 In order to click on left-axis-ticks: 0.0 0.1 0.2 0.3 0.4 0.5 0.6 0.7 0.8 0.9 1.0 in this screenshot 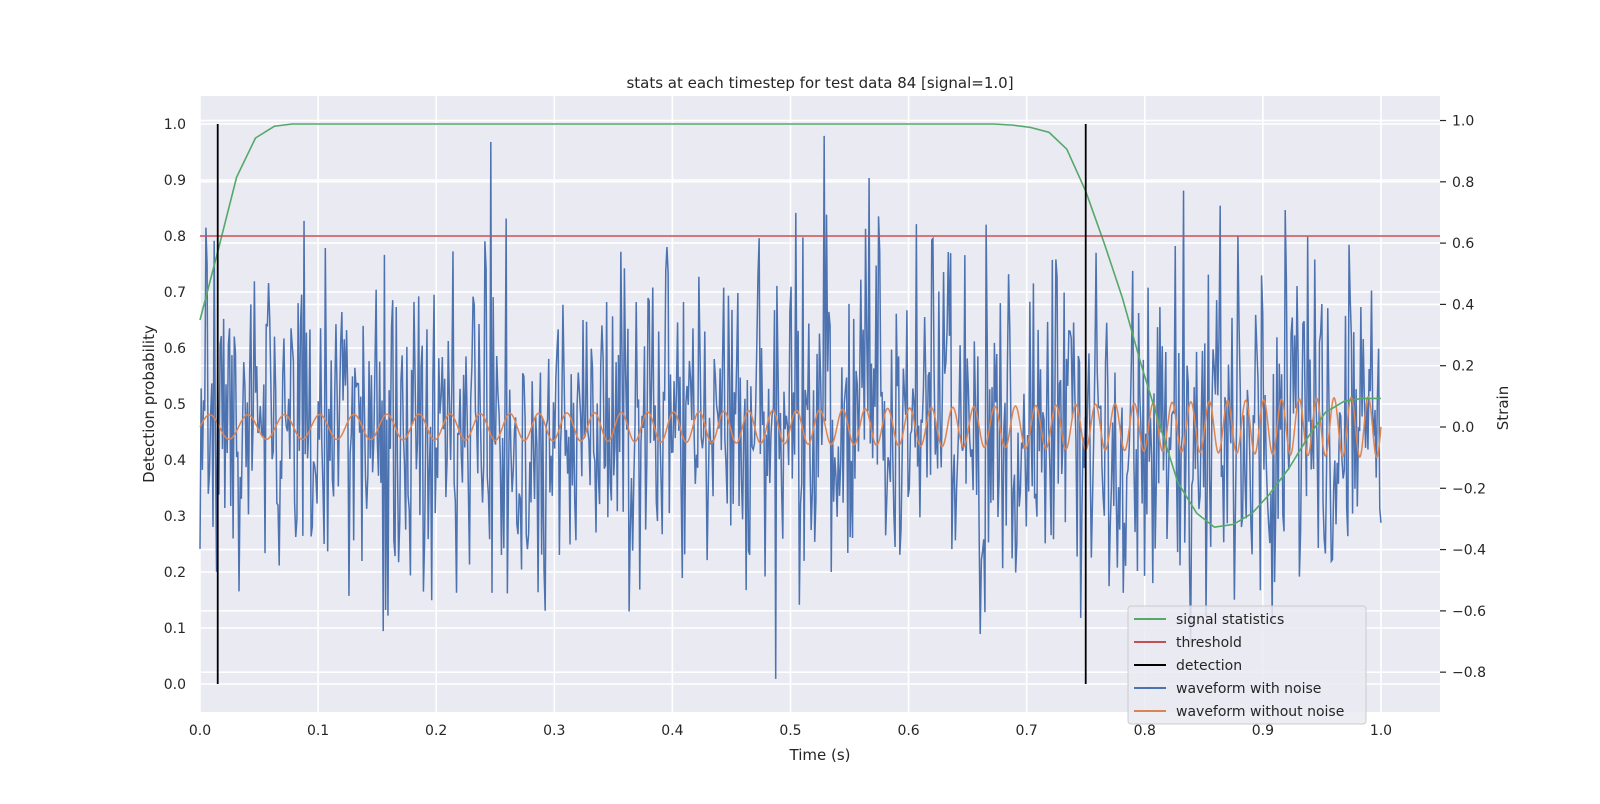, I will do `click(175, 405)`.